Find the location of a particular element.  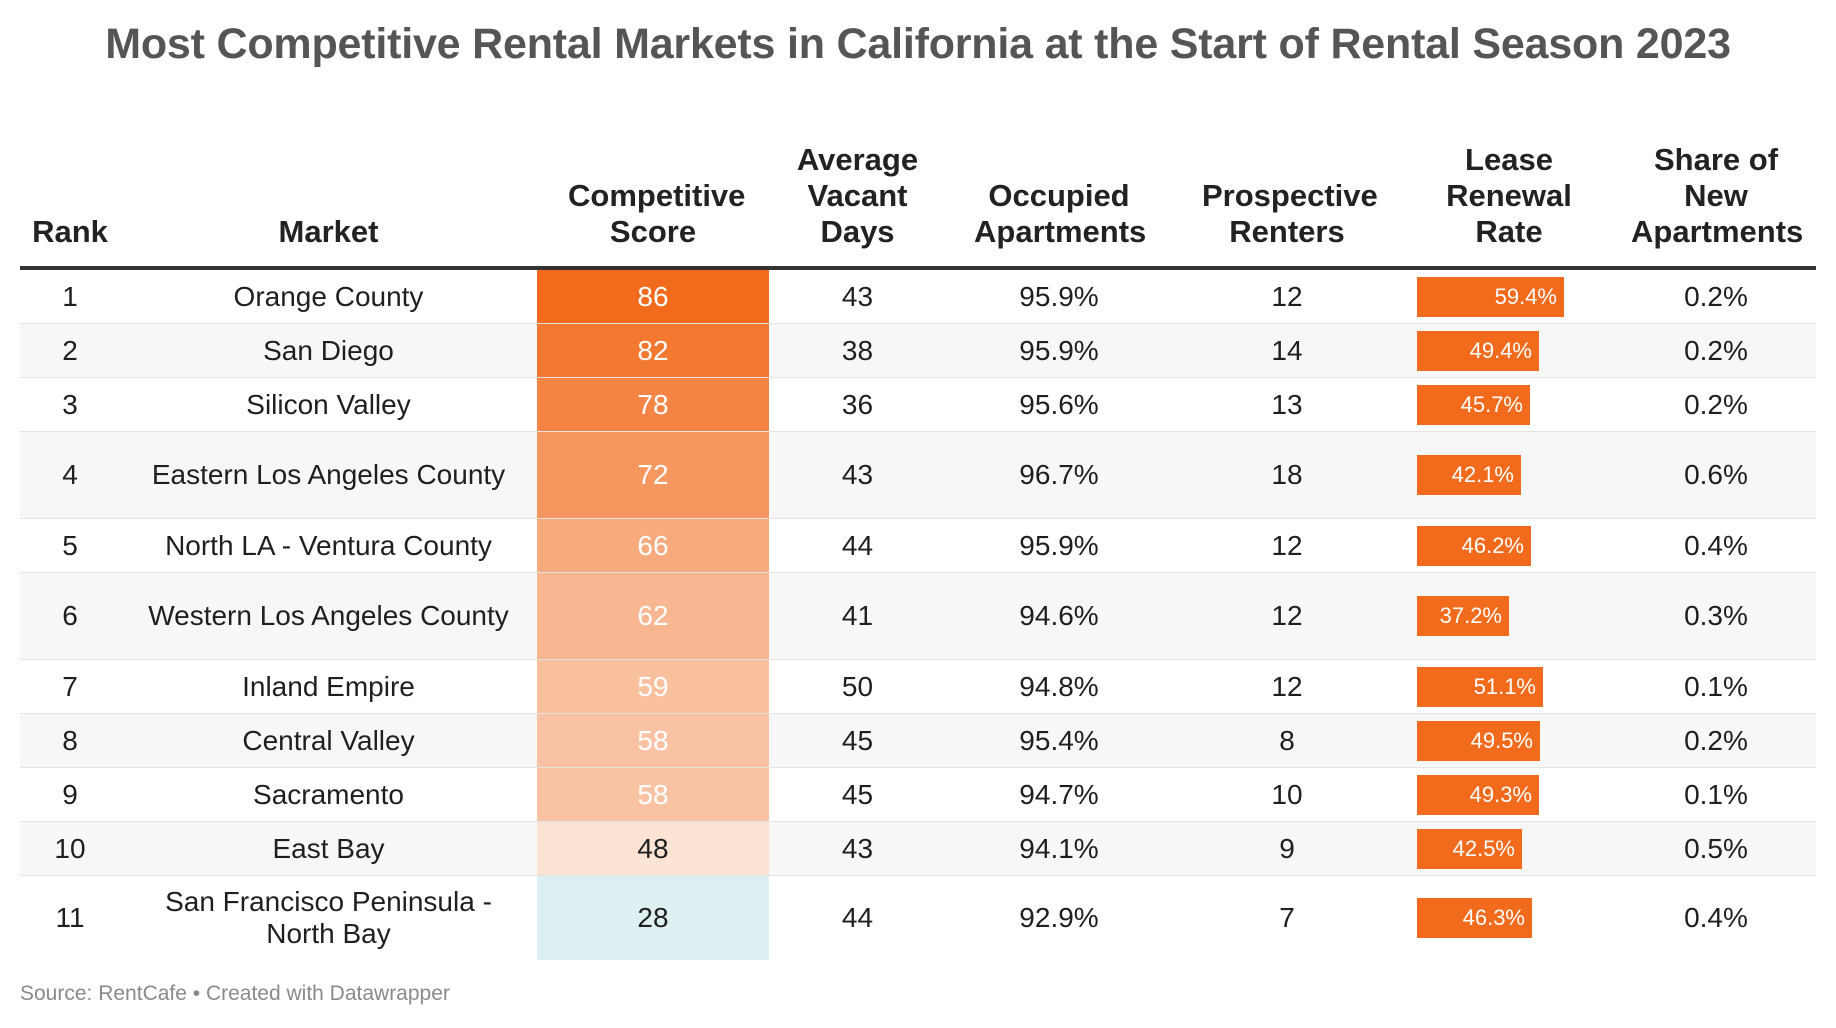

occupied-cell: 94.6% is located at coordinates (1059, 616).